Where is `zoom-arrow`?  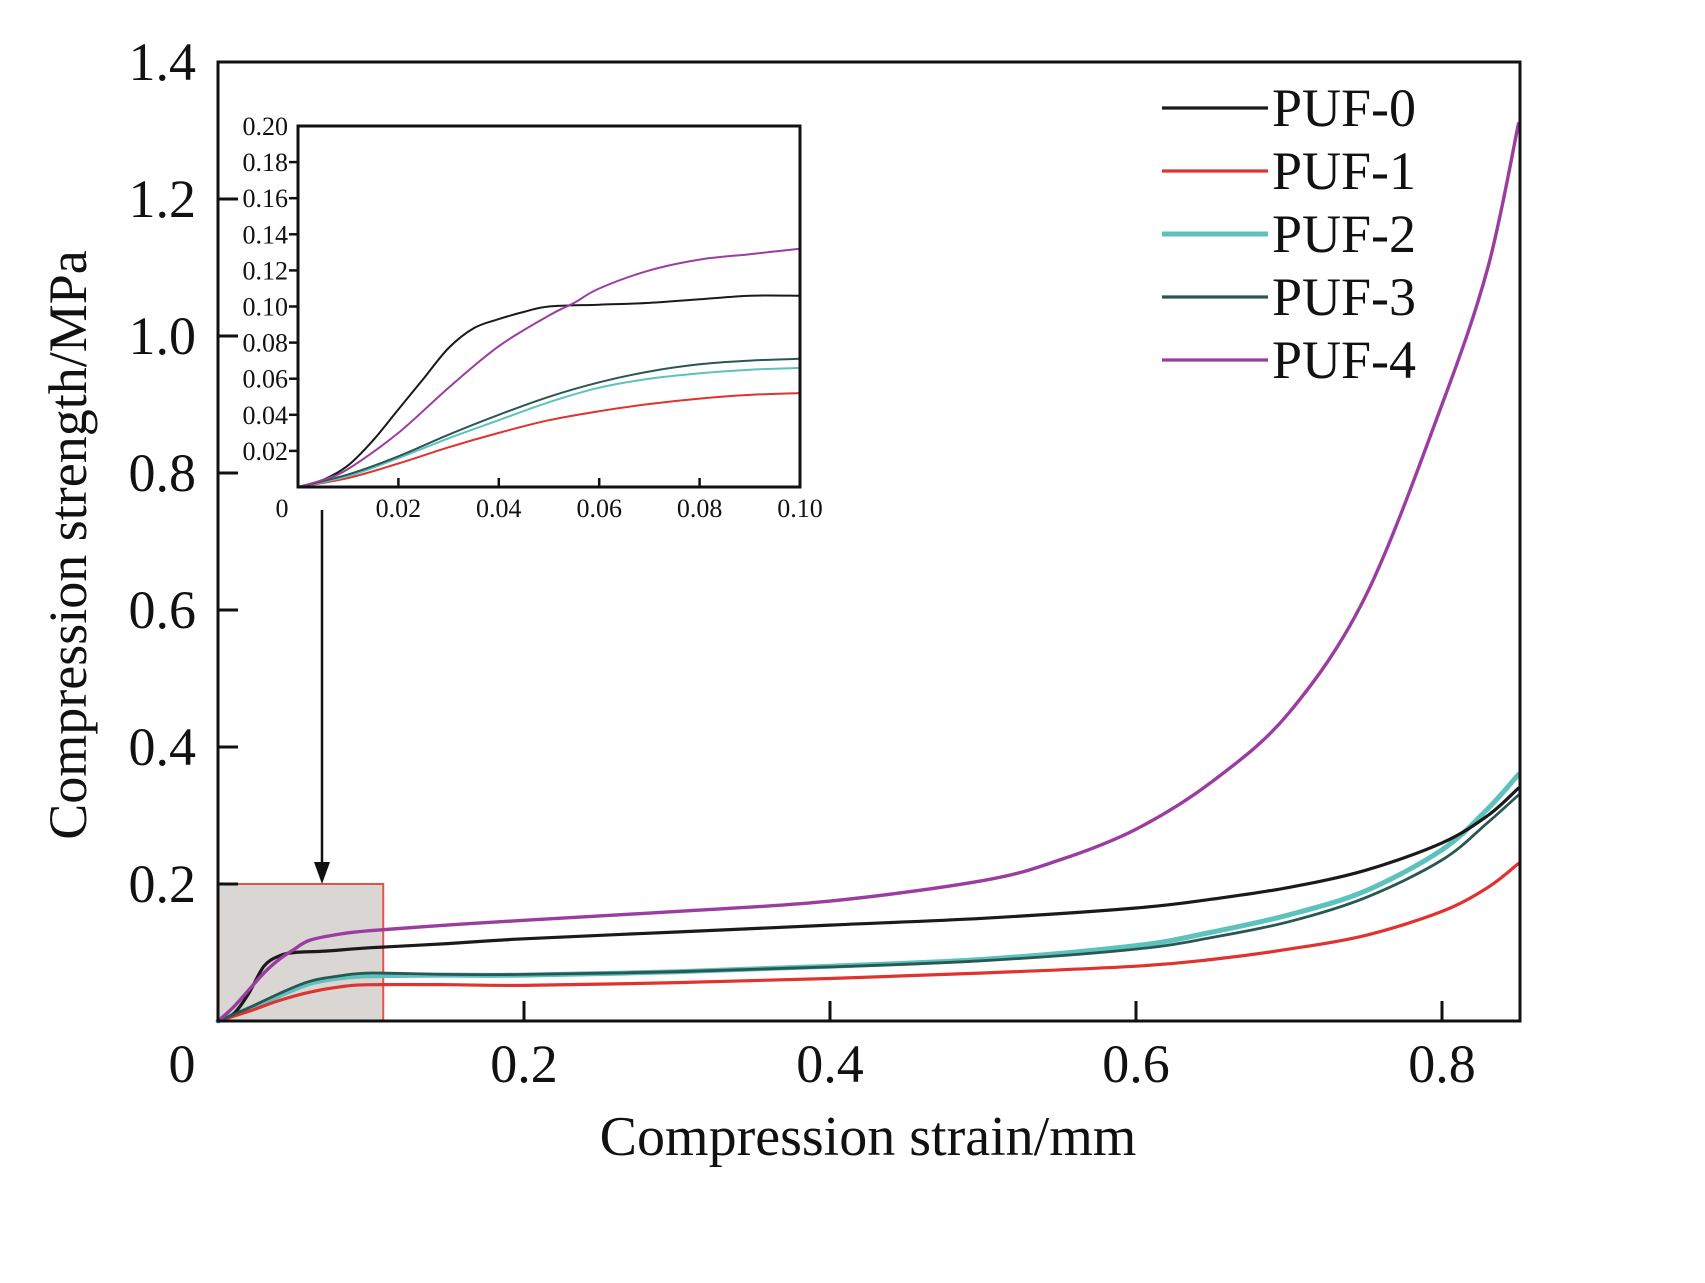
zoom-arrow is located at coordinates (322, 697).